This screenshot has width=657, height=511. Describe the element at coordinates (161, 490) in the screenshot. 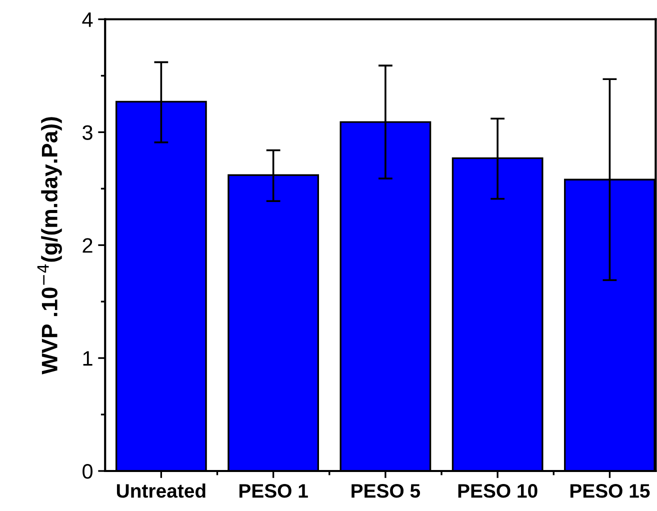

I see `x-tick-label: Untreated` at that location.